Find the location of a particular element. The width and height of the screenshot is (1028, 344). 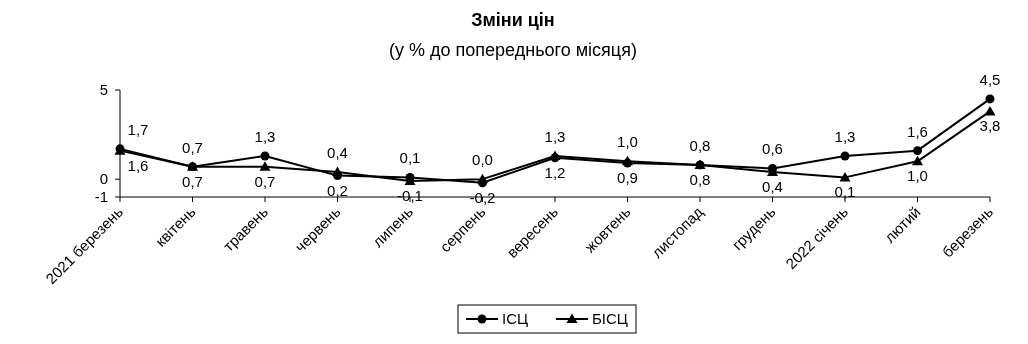

data-label: -0,1 is located at coordinates (410, 195).